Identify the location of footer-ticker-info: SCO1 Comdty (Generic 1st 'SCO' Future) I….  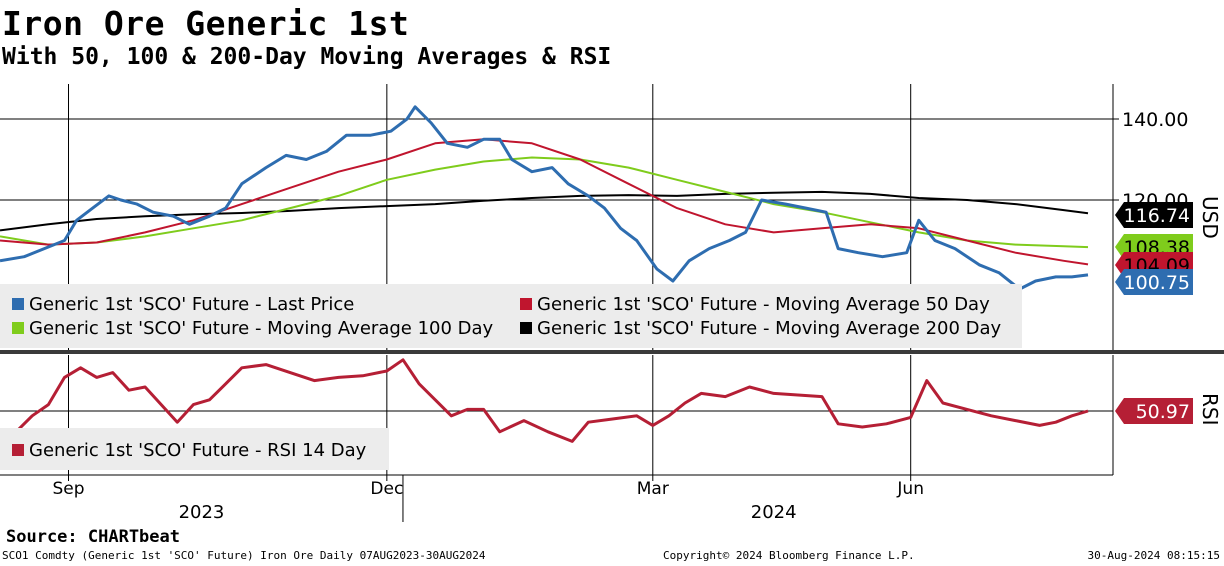
(244, 555).